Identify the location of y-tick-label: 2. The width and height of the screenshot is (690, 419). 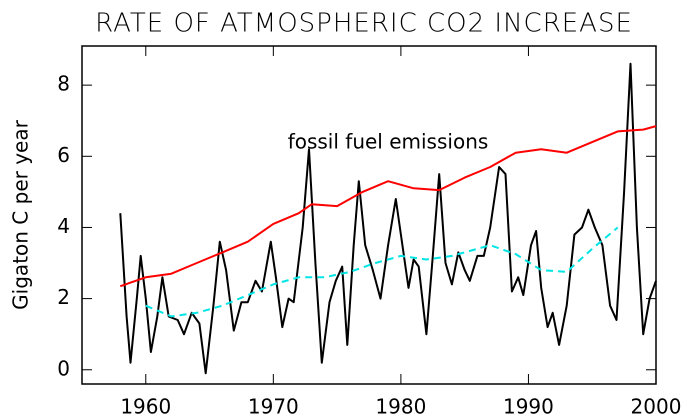
(63, 297).